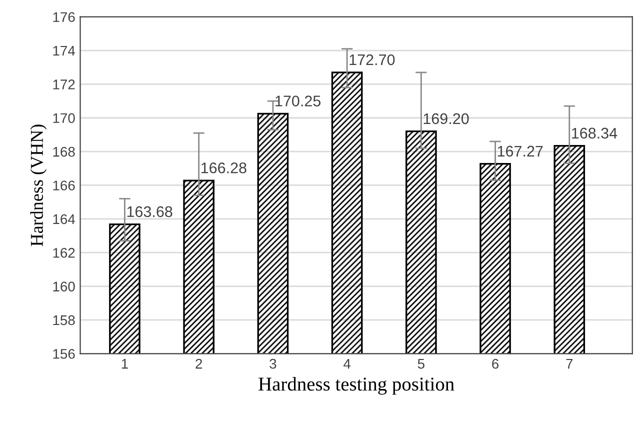  I want to click on data-label: 163.68, so click(149, 212).